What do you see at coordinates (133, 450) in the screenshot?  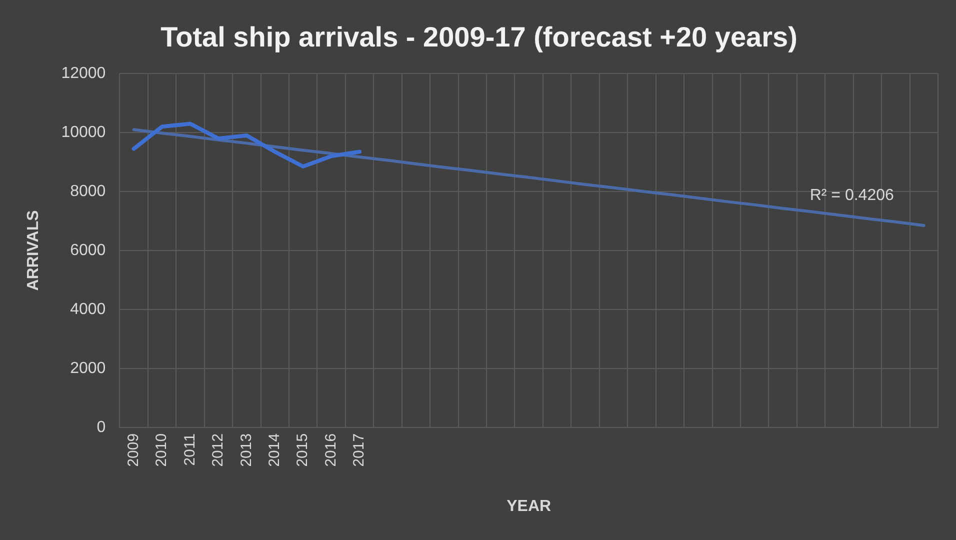 I see `x-tick-label: 2009` at bounding box center [133, 450].